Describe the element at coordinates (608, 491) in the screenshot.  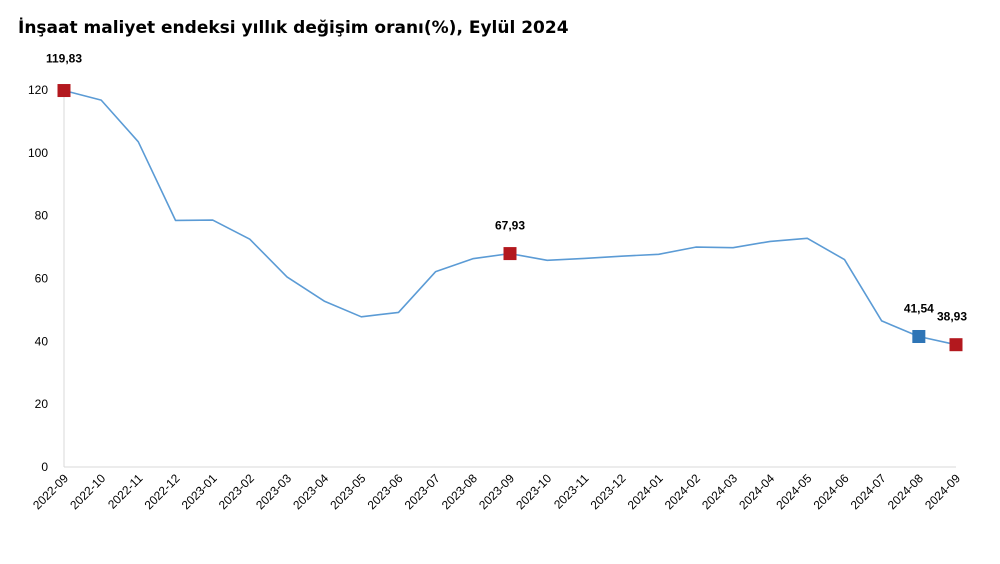
I see `x-tick-label: 2023-12` at that location.